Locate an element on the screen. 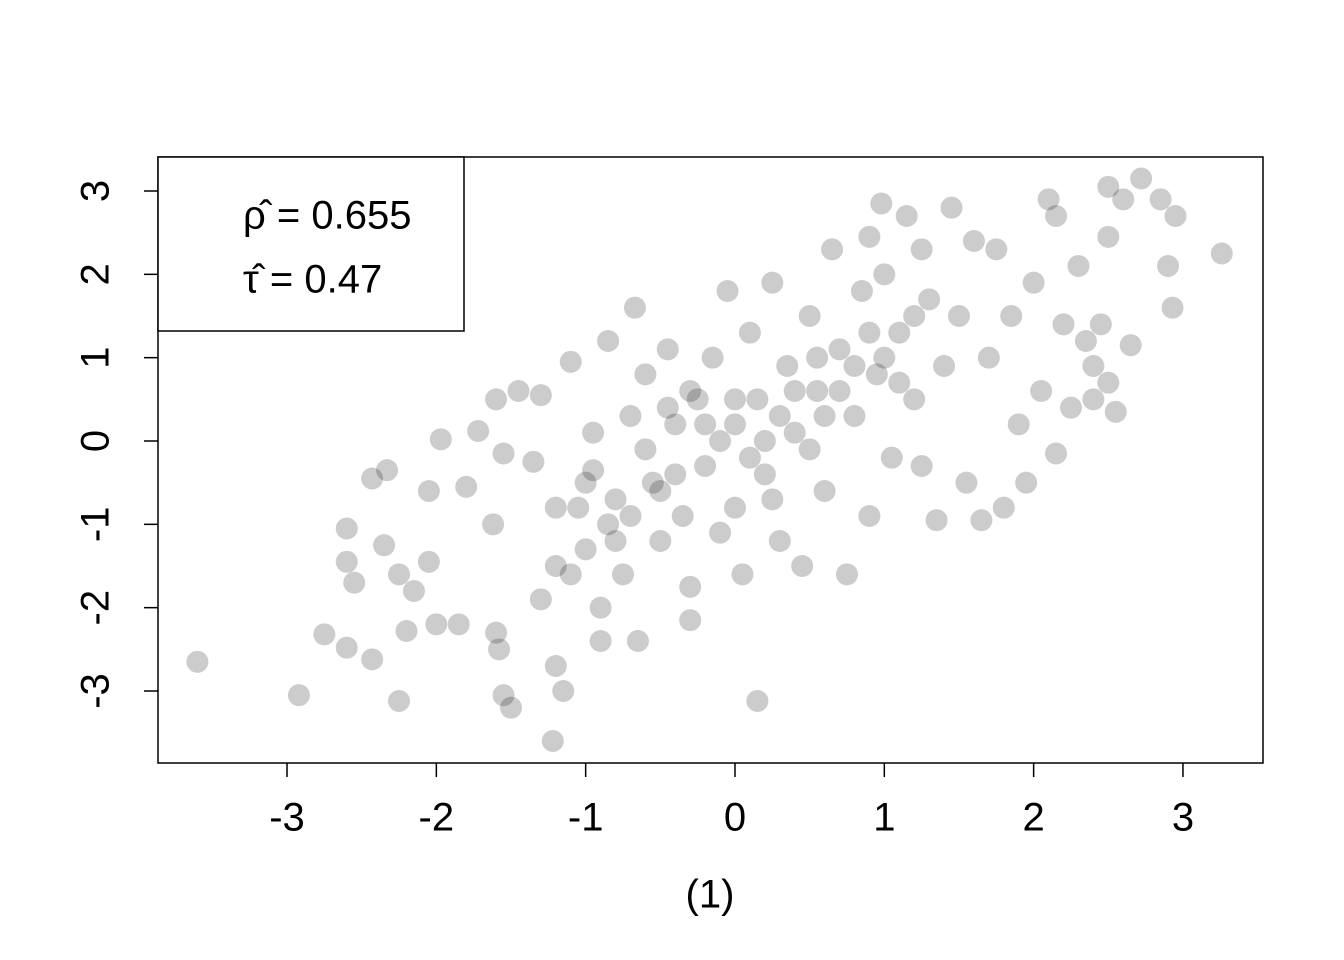 The image size is (1344, 960). x-tick-label: 1 is located at coordinates (884, 818).